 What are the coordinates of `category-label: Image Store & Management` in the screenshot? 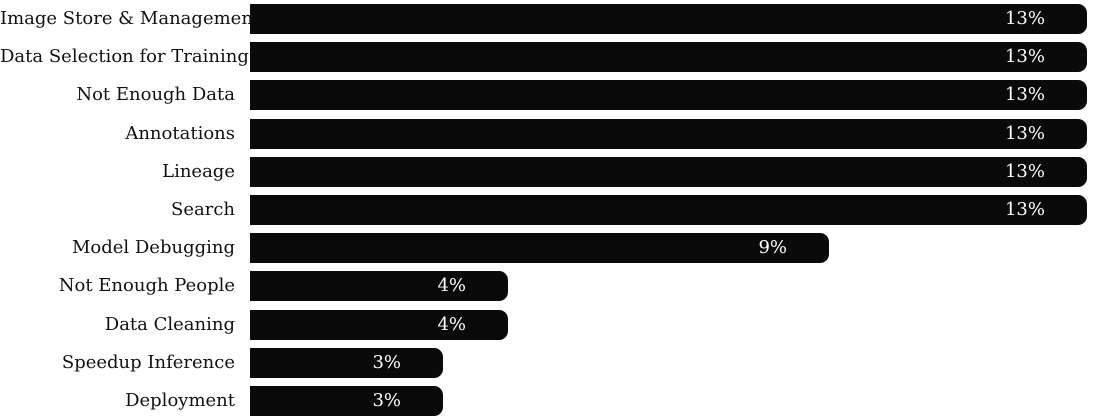 It's located at (130, 19).